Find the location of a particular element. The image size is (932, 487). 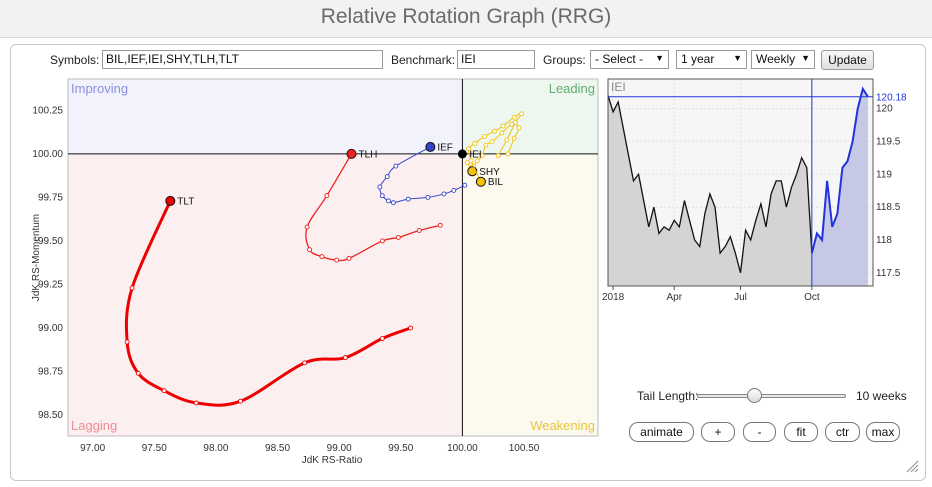

symbols-input: BIL,IEF,IEI,SHY,TLH,TLT is located at coordinates (242, 59).